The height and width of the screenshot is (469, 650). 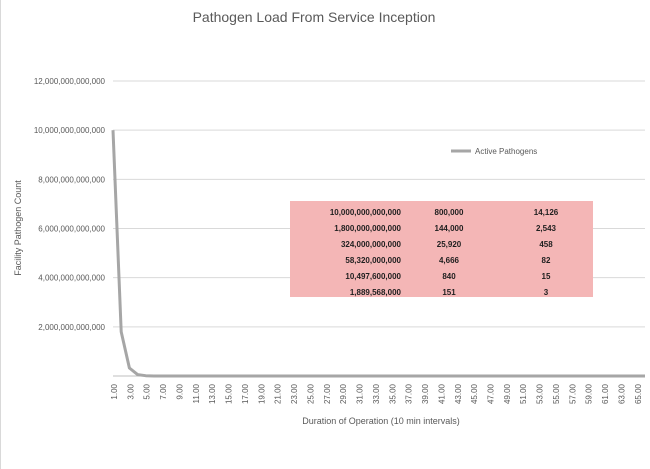 What do you see at coordinates (506, 151) in the screenshot?
I see `legend-label: Active Pathogens` at bounding box center [506, 151].